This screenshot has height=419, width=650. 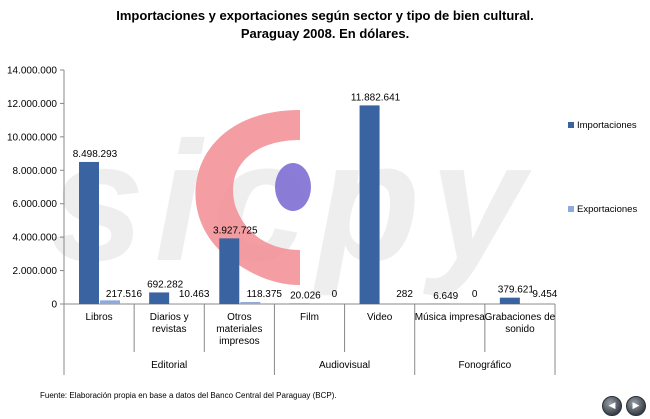 What do you see at coordinates (445, 296) in the screenshot?
I see `data-label: 6.649` at bounding box center [445, 296].